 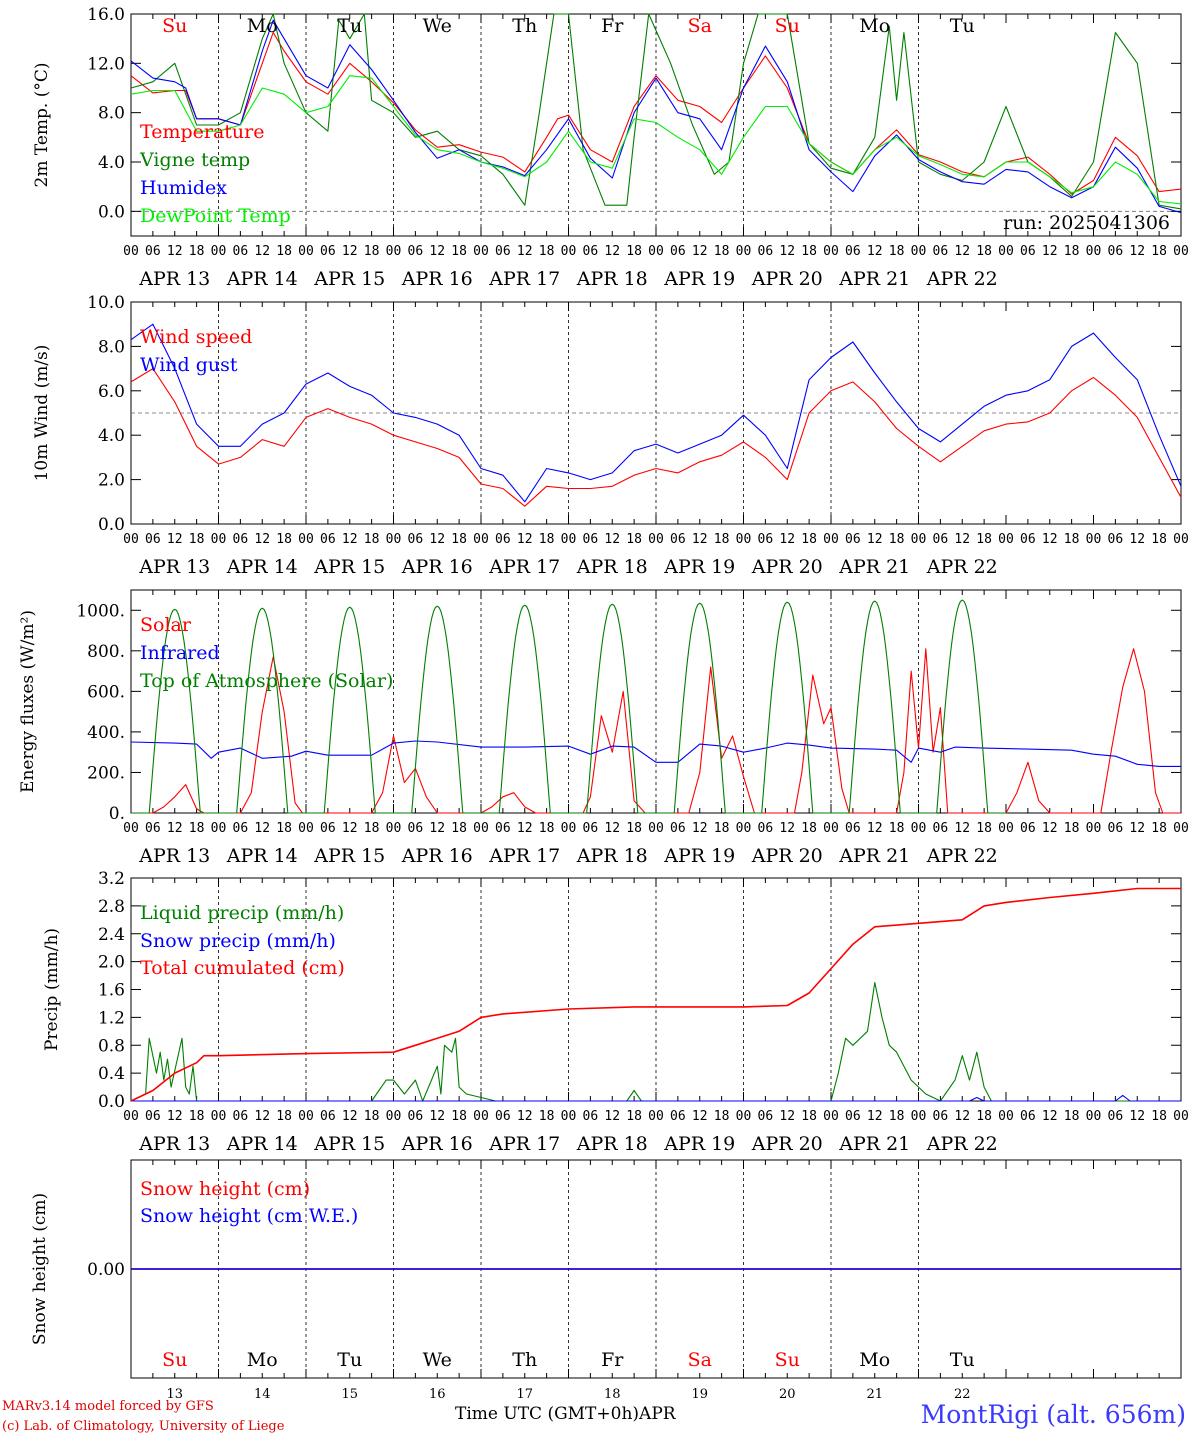 I want to click on wind-ytick-label: 2.0, so click(x=111, y=481).